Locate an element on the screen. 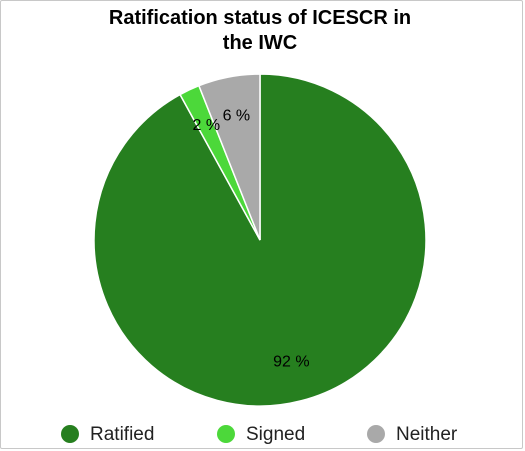 The width and height of the screenshot is (525, 451). slice-label: 92 % is located at coordinates (291, 361).